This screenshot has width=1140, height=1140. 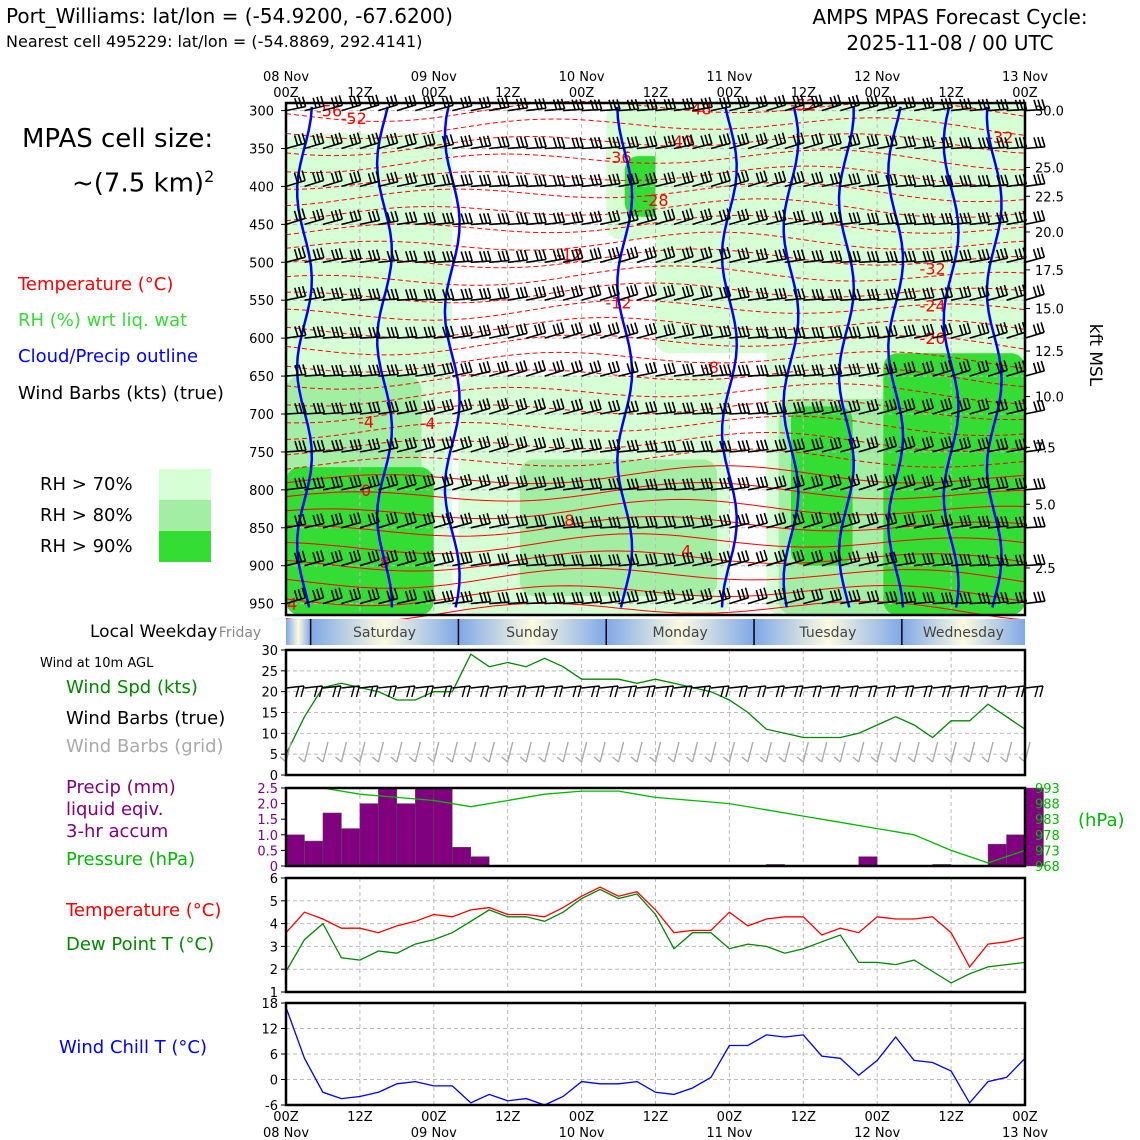 I want to click on pressure-tick-label: 968, so click(x=1047, y=867).